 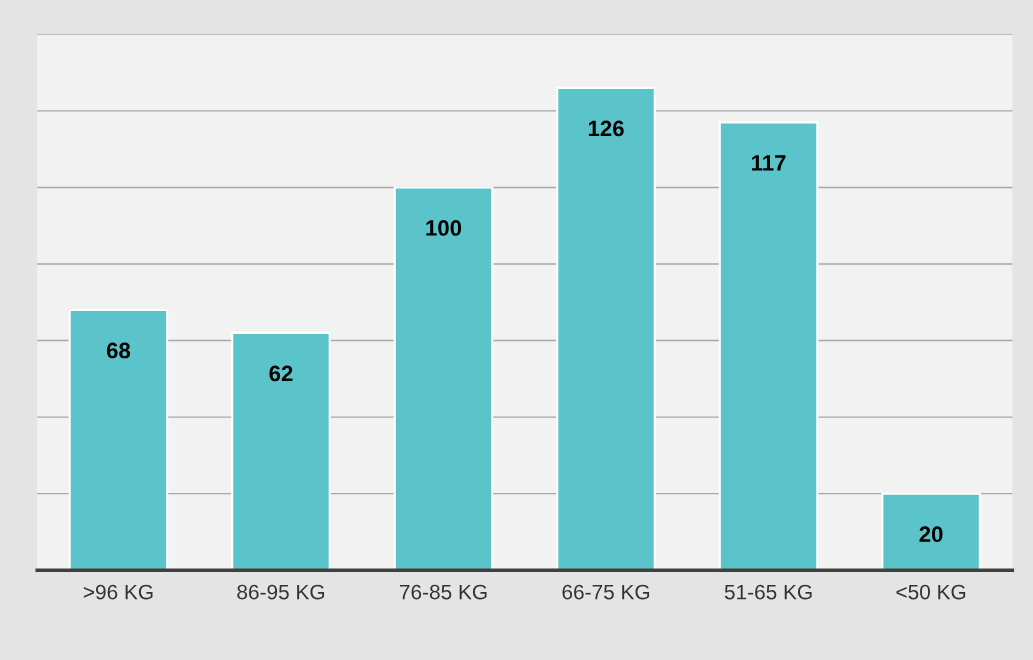 I want to click on data-label: 117, so click(x=769, y=163).